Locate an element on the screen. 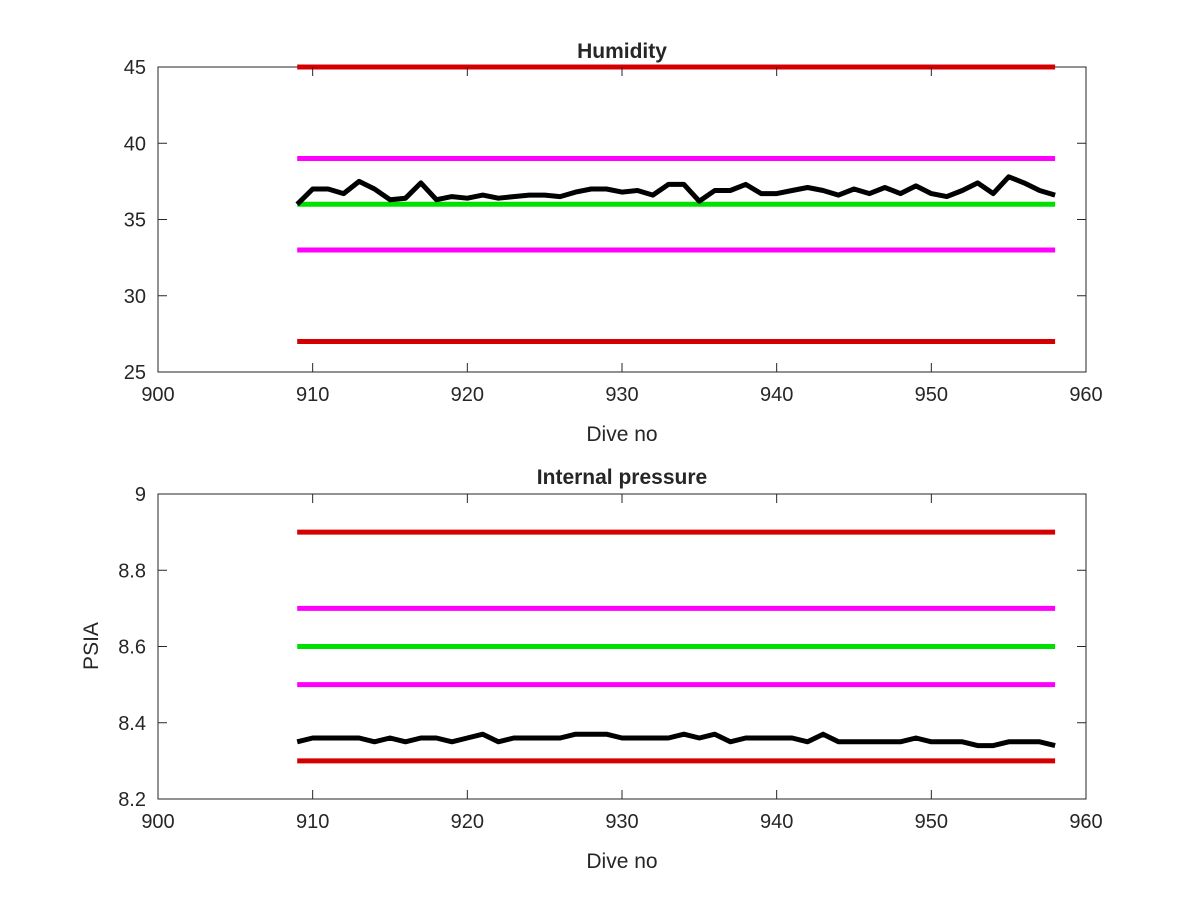 This screenshot has width=1200, height=900. humidity-x-tick-label: 920 is located at coordinates (467, 395).